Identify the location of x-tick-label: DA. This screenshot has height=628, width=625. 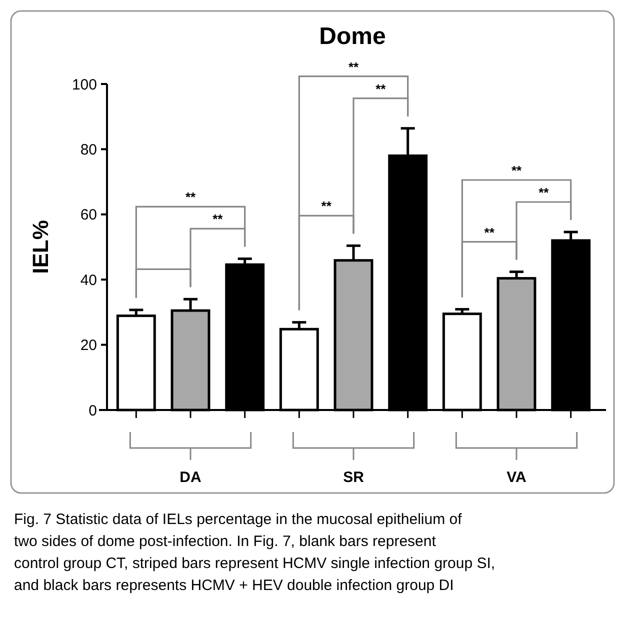
(191, 477).